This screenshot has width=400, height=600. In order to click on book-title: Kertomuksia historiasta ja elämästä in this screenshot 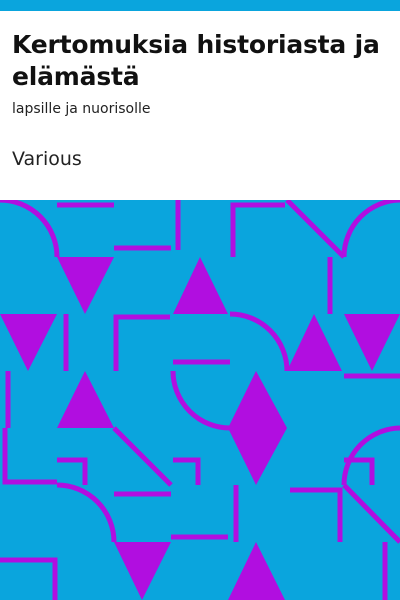, I will do `click(196, 60)`.